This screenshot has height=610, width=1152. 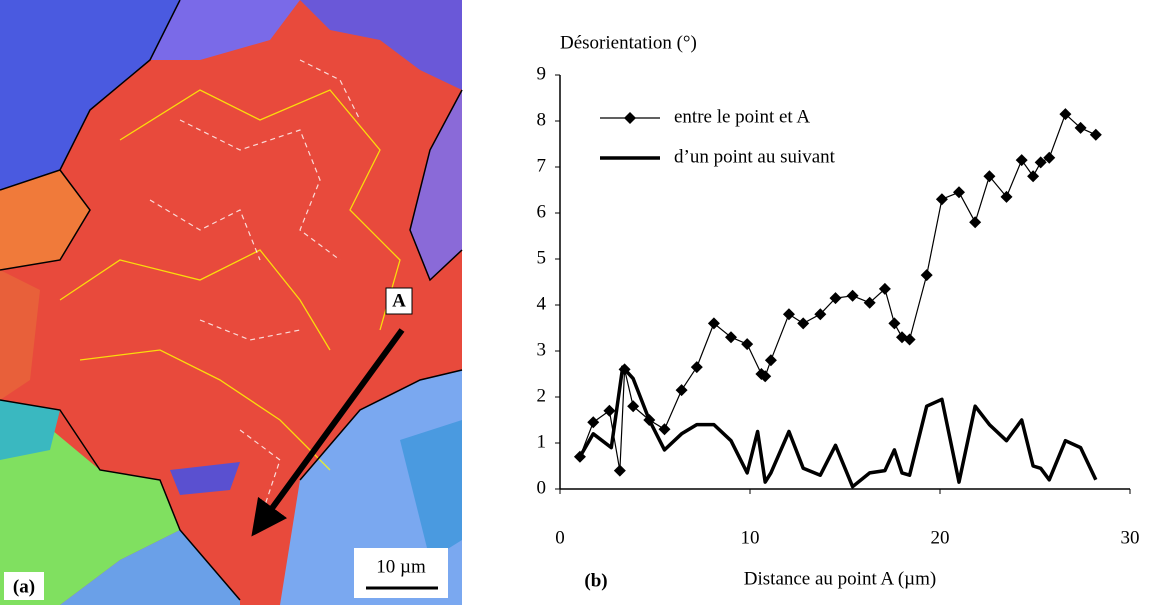 I want to click on legend-label: d’un point au suivant, so click(x=755, y=156).